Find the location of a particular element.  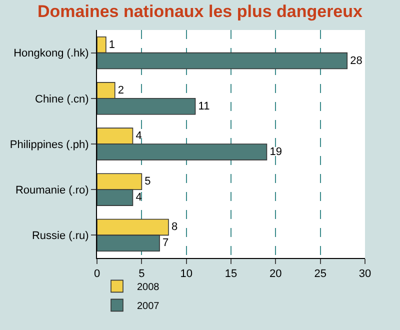

data-label: 2 is located at coordinates (121, 90).